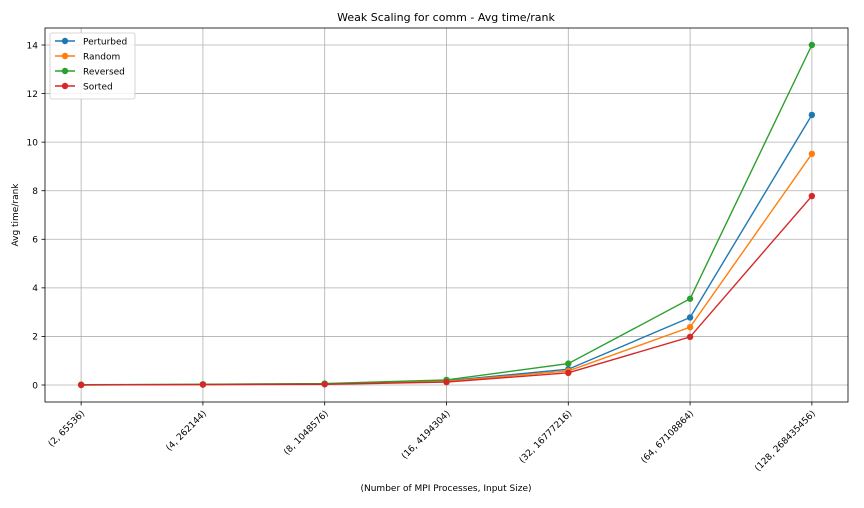 This screenshot has height=508, width=864. What do you see at coordinates (33, 143) in the screenshot?
I see `y-tick-label: 10` at bounding box center [33, 143].